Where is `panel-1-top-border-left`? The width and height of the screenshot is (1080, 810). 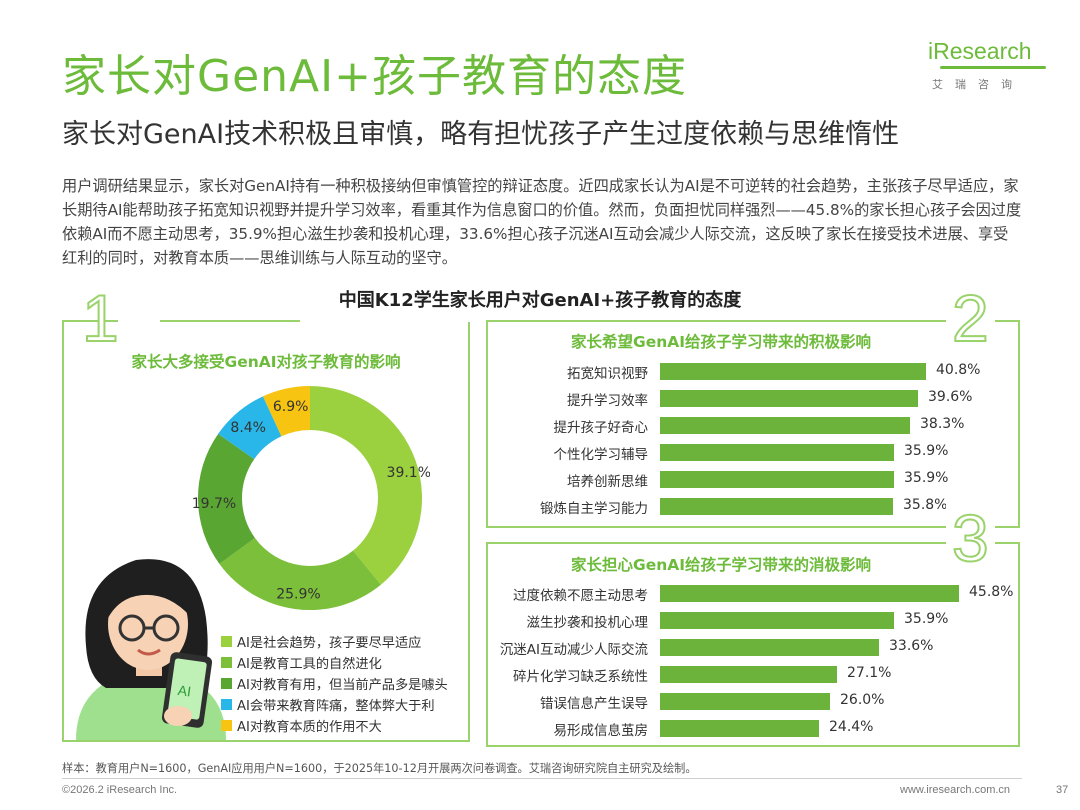 panel-1-top-border-left is located at coordinates (90, 321).